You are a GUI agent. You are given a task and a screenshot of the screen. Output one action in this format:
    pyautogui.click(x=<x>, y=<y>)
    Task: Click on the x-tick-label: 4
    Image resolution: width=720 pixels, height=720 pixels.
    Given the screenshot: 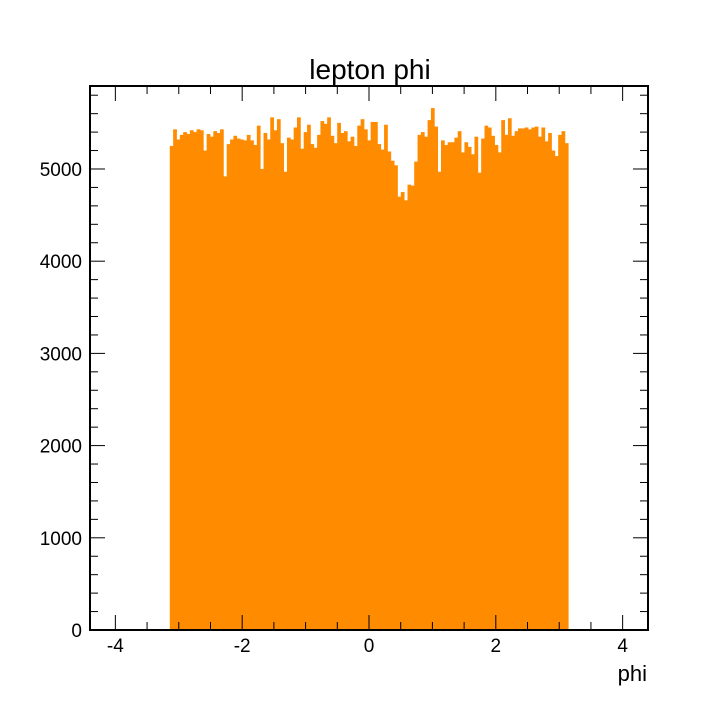 What is the action you would take?
    pyautogui.click(x=622, y=646)
    